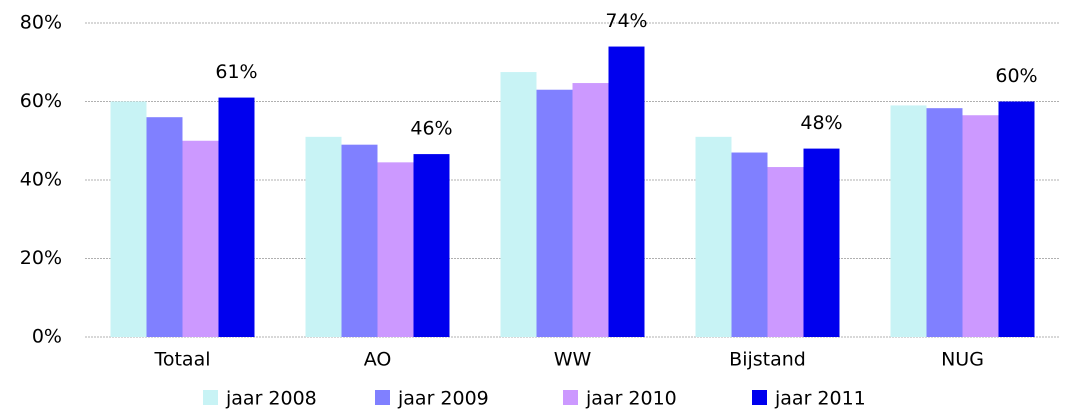 This screenshot has height=413, width=1066. Describe the element at coordinates (573, 360) in the screenshot. I see `x-tick-label: WW` at that location.